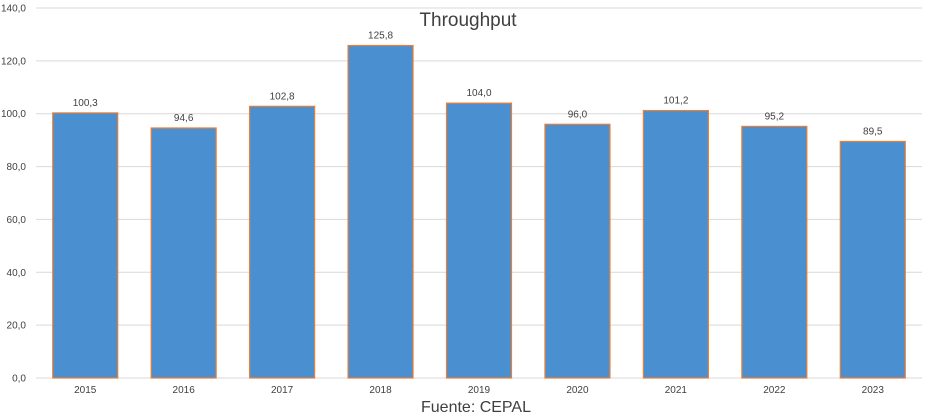 This screenshot has width=928, height=416. What do you see at coordinates (184, 118) in the screenshot?
I see `data-label-2016: 94,6` at bounding box center [184, 118].